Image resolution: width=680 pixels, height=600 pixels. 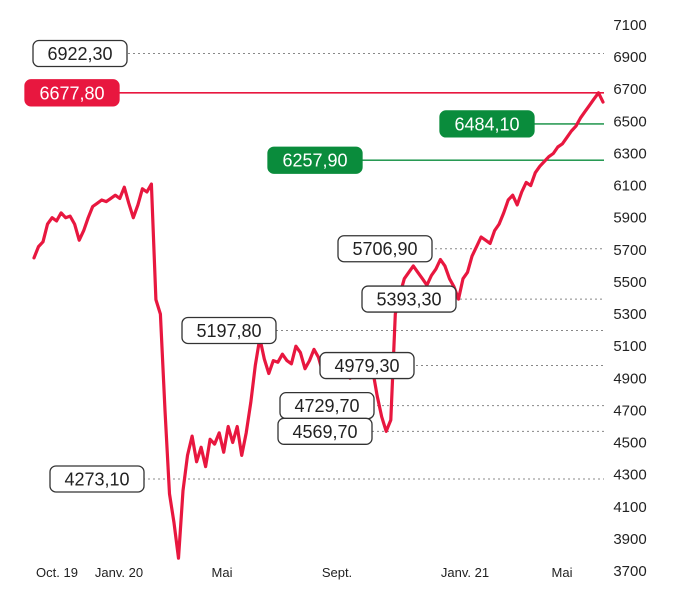 I want to click on x-tick-label: Oct. 19, so click(x=57, y=572).